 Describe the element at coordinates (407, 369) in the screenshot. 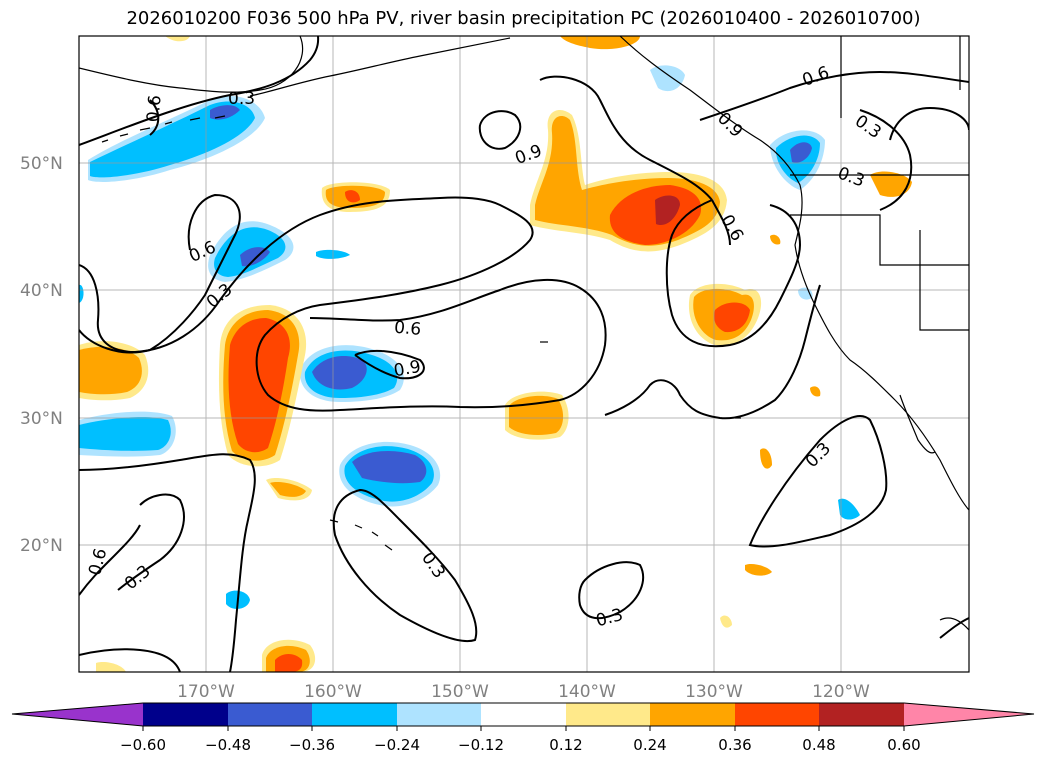

I see `contour-label: 0.9` at that location.